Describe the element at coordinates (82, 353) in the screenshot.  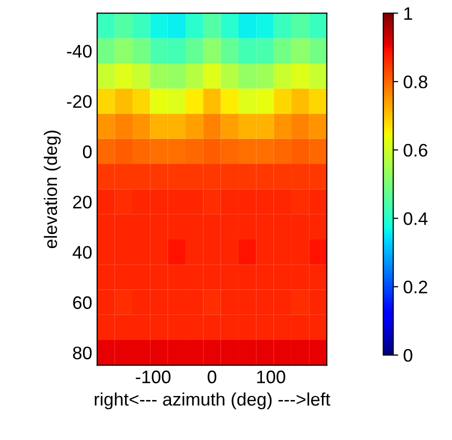
I see `y-tick-label: 80` at that location.